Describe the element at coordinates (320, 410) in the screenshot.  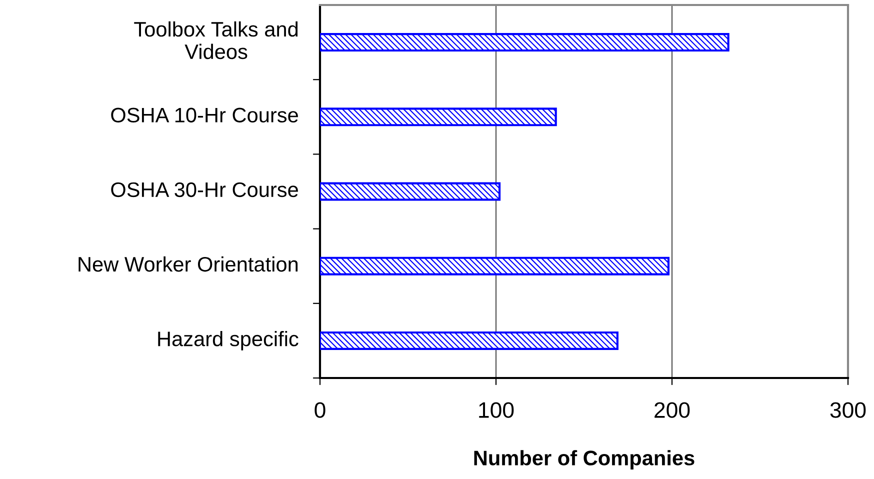
I see `x-tick-label: 0` at that location.